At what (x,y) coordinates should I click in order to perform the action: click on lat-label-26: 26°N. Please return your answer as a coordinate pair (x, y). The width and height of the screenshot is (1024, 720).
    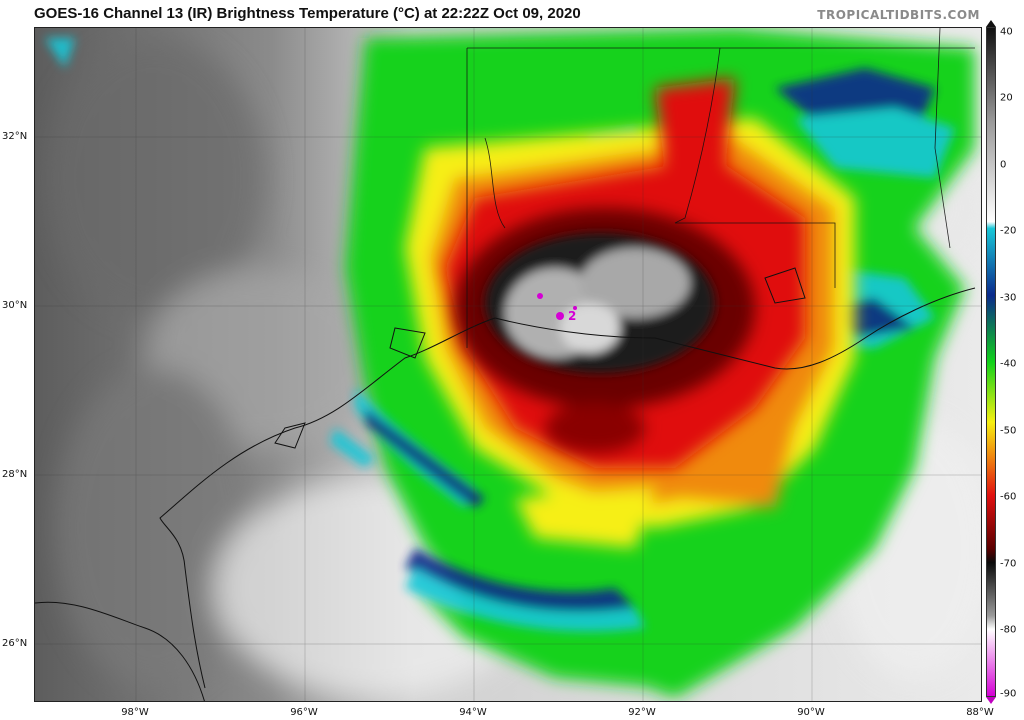
    Looking at the image, I should click on (15, 643).